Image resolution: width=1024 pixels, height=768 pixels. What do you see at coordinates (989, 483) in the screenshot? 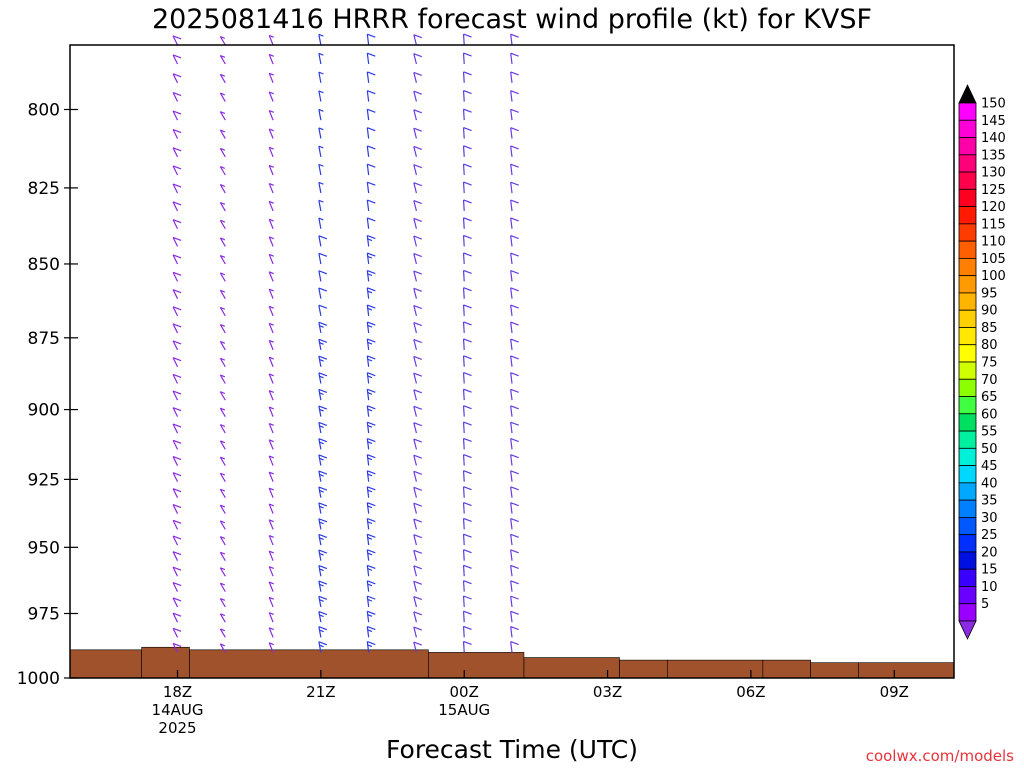
I see `colorbar-label: 40` at bounding box center [989, 483].